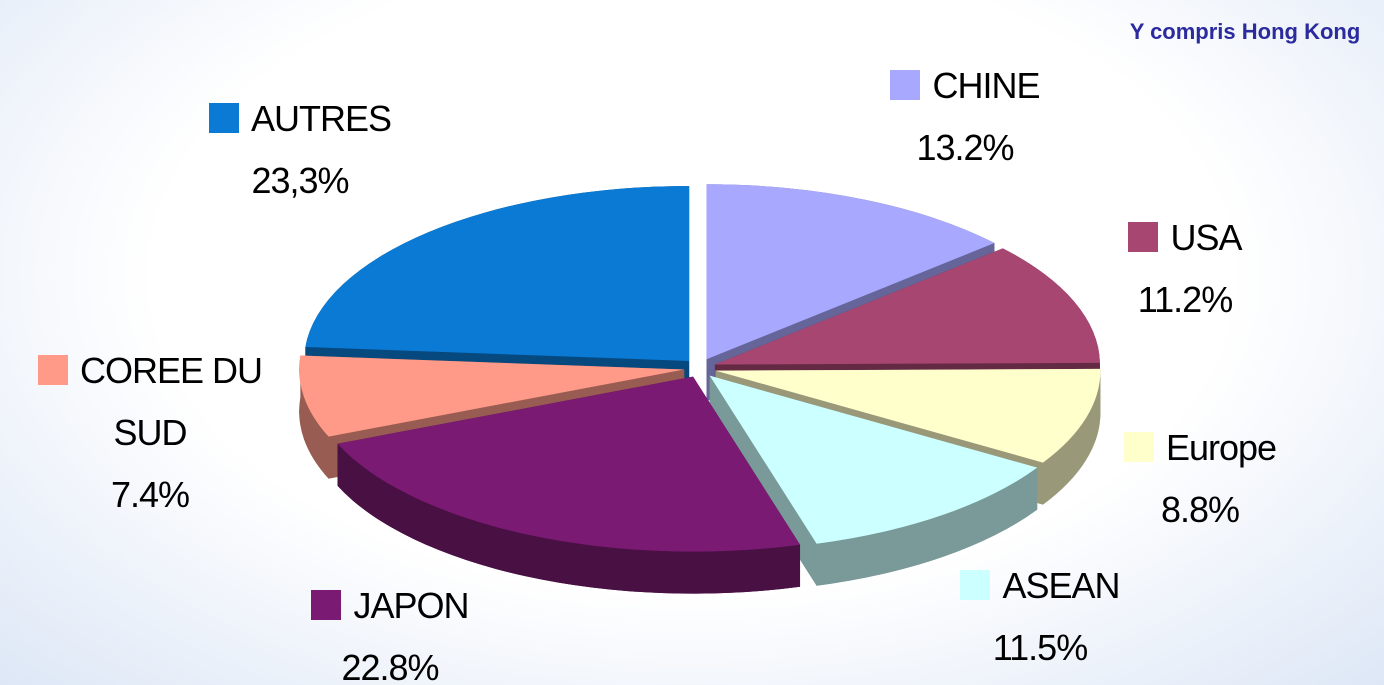  I want to click on slice-label: CHINE 13.2%, so click(965, 117).